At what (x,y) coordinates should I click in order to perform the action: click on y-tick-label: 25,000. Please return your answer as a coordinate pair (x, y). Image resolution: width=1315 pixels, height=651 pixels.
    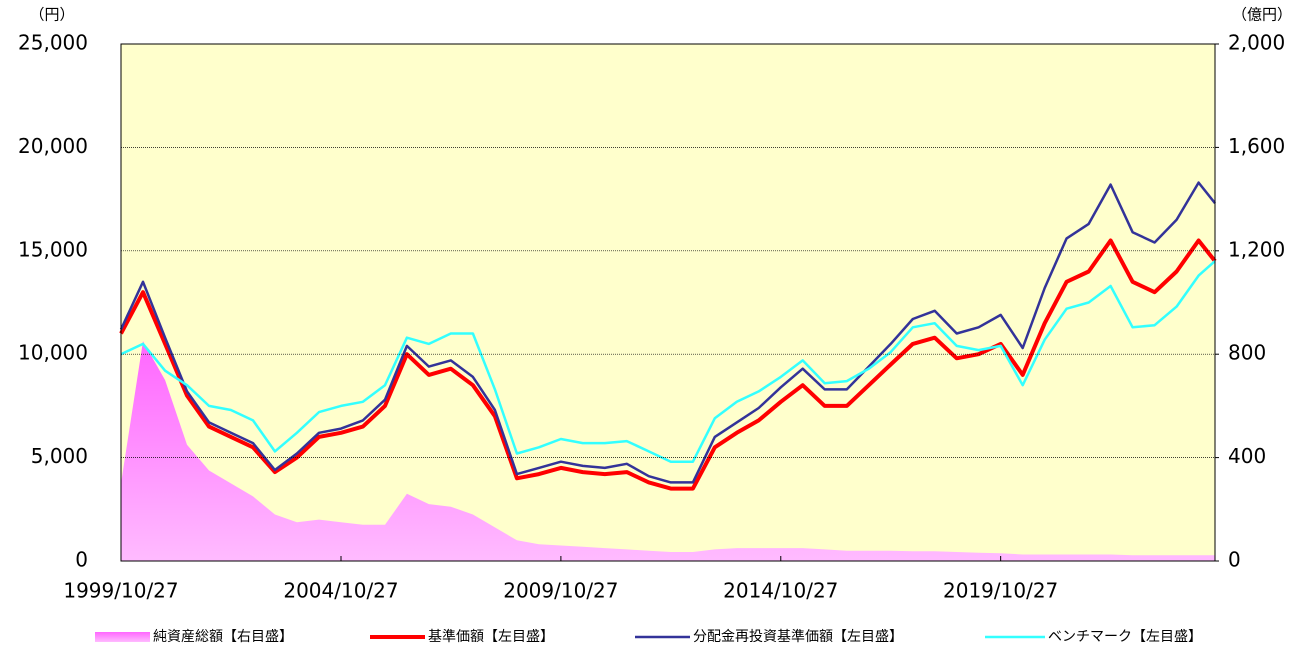
    Looking at the image, I should click on (53, 43).